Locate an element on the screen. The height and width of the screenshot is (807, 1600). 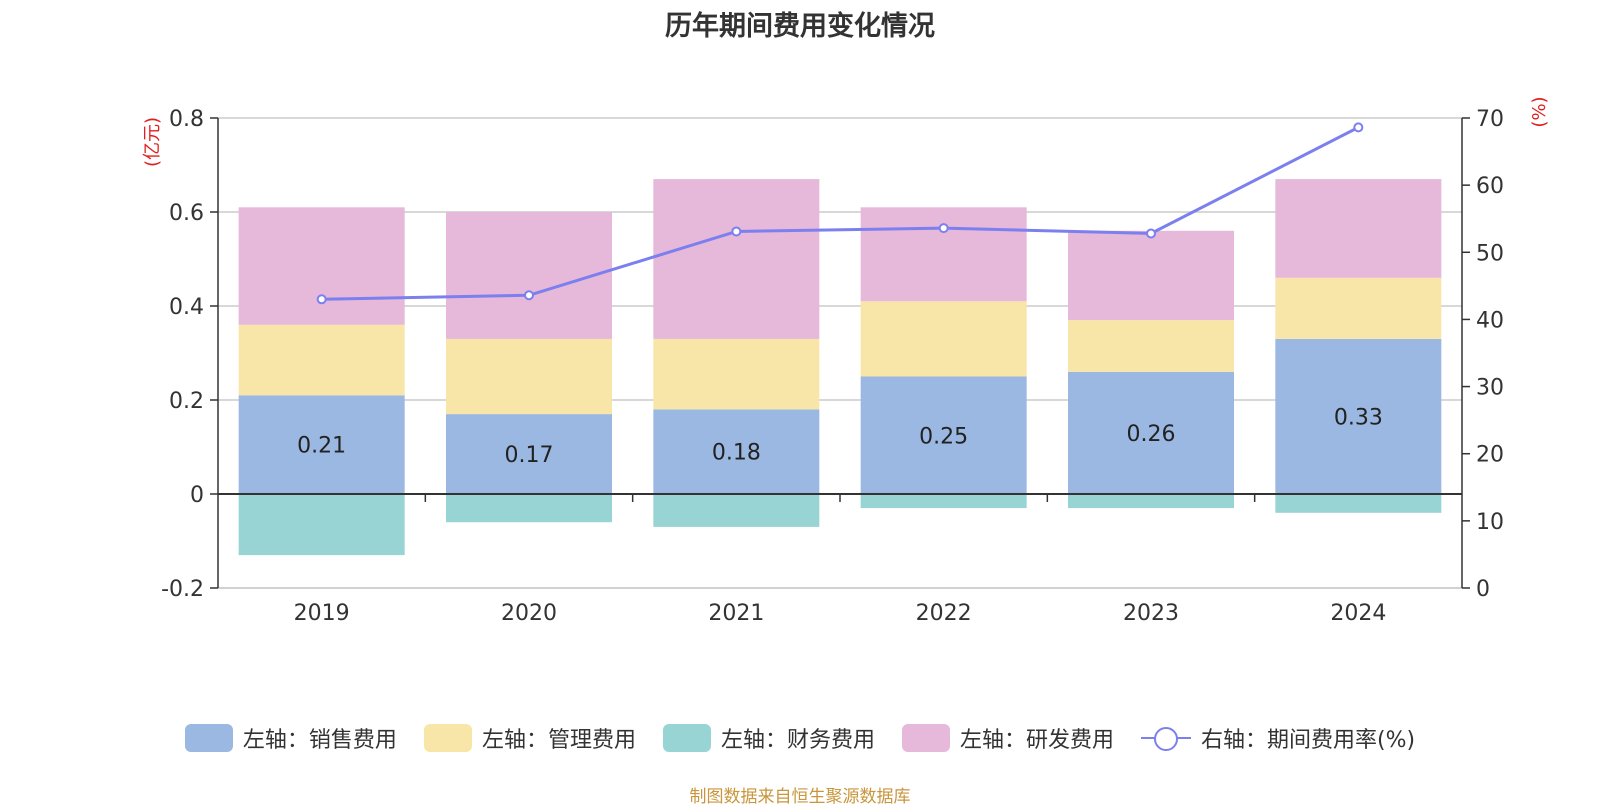
expense-rate-point-2019 is located at coordinates (321, 299).